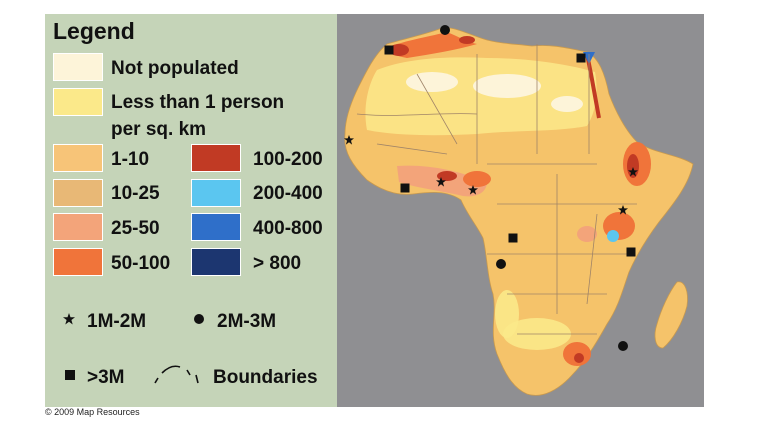 This screenshot has height=438, width=768. I want to click on label-1-10: 1-10, so click(130, 159).